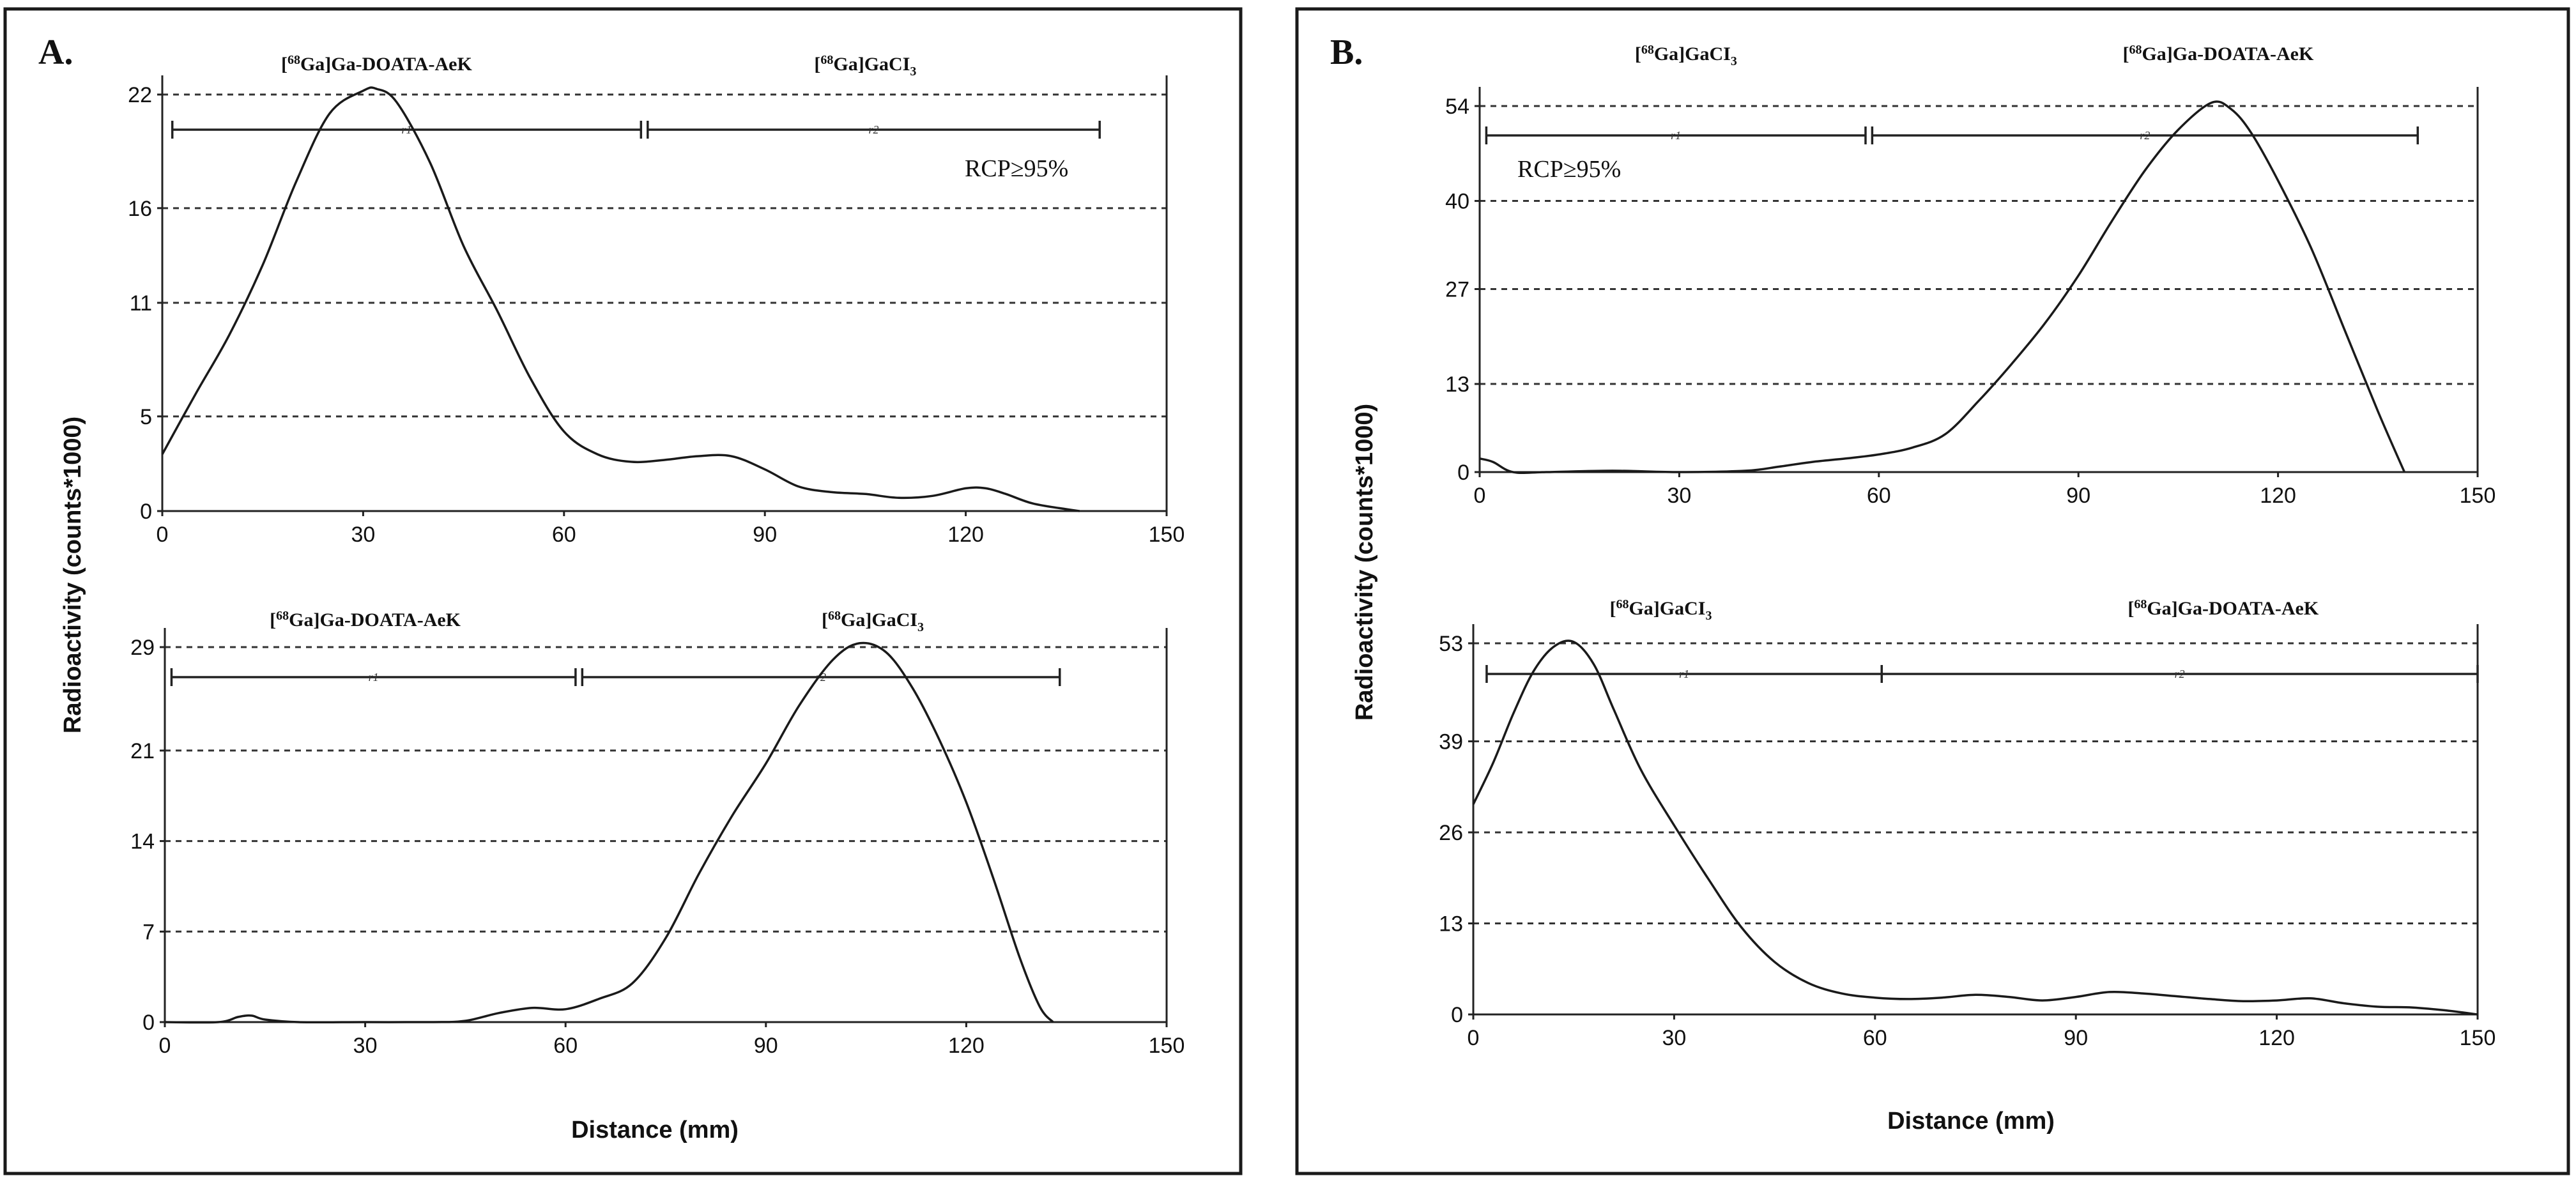 The height and width of the screenshot is (1185, 2576). Describe the element at coordinates (1457, 107) in the screenshot. I see `y-tick-label: 54` at that location.